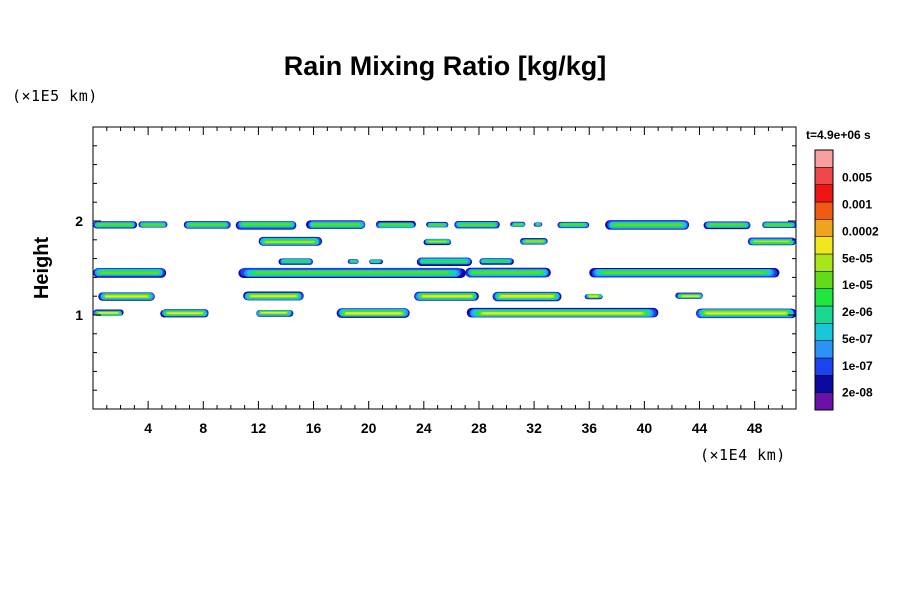 Image resolution: width=900 pixels, height=600 pixels. Describe the element at coordinates (369, 428) in the screenshot. I see `x-tick-label: 20` at that location.